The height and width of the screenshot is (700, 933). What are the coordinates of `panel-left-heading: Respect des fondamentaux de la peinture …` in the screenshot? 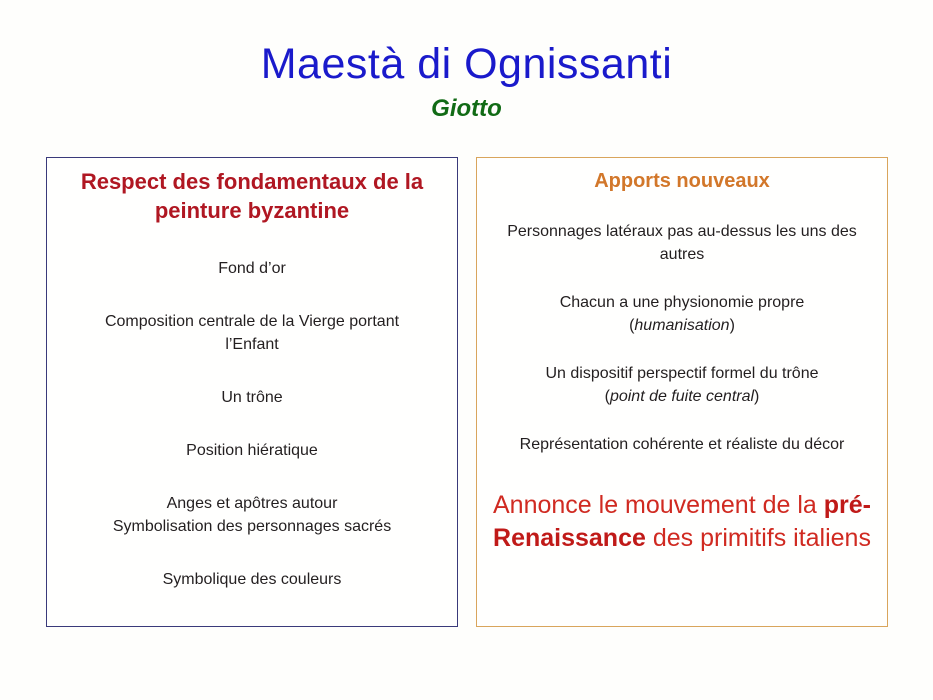 It's located at (252, 196).